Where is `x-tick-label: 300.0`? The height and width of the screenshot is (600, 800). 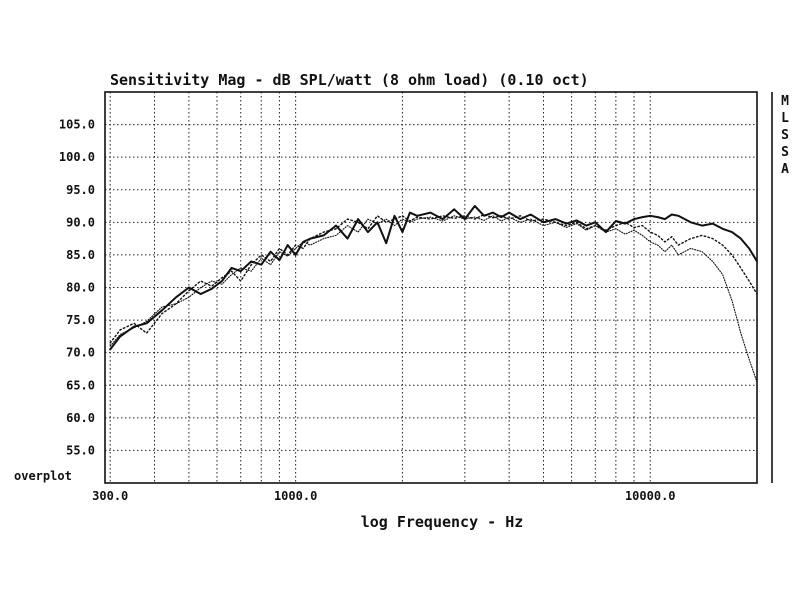
x-tick-label: 300.0 is located at coordinates (110, 496).